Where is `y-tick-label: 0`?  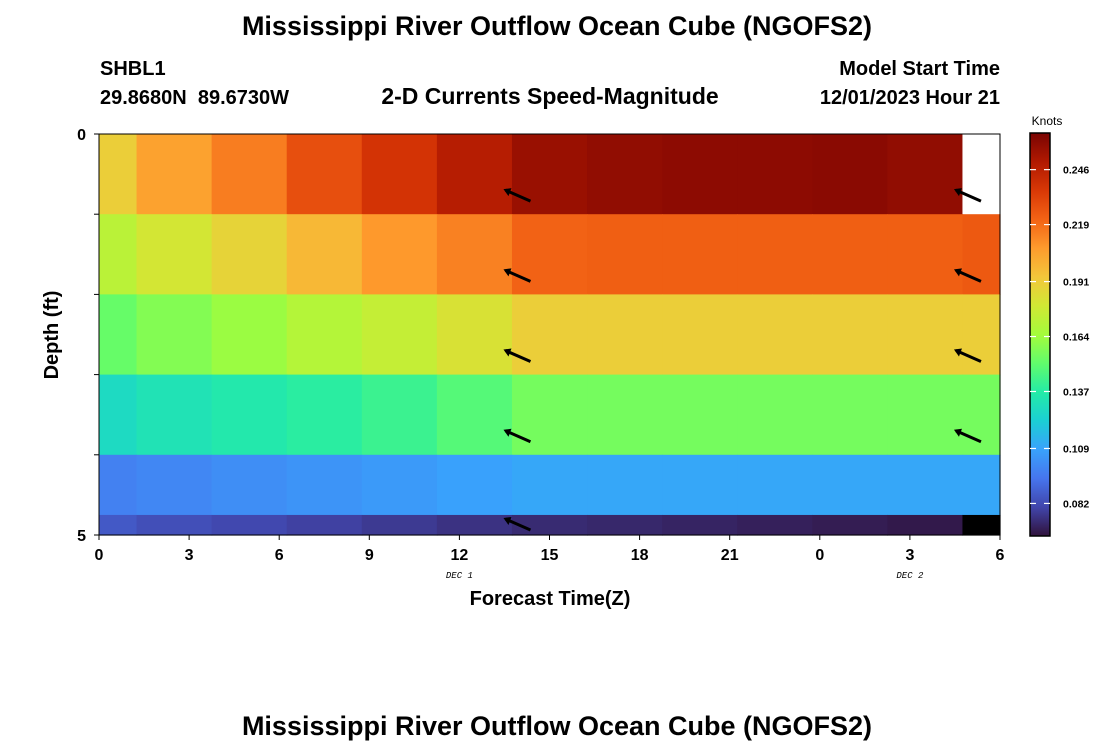
y-tick-label: 0 is located at coordinates (81, 135).